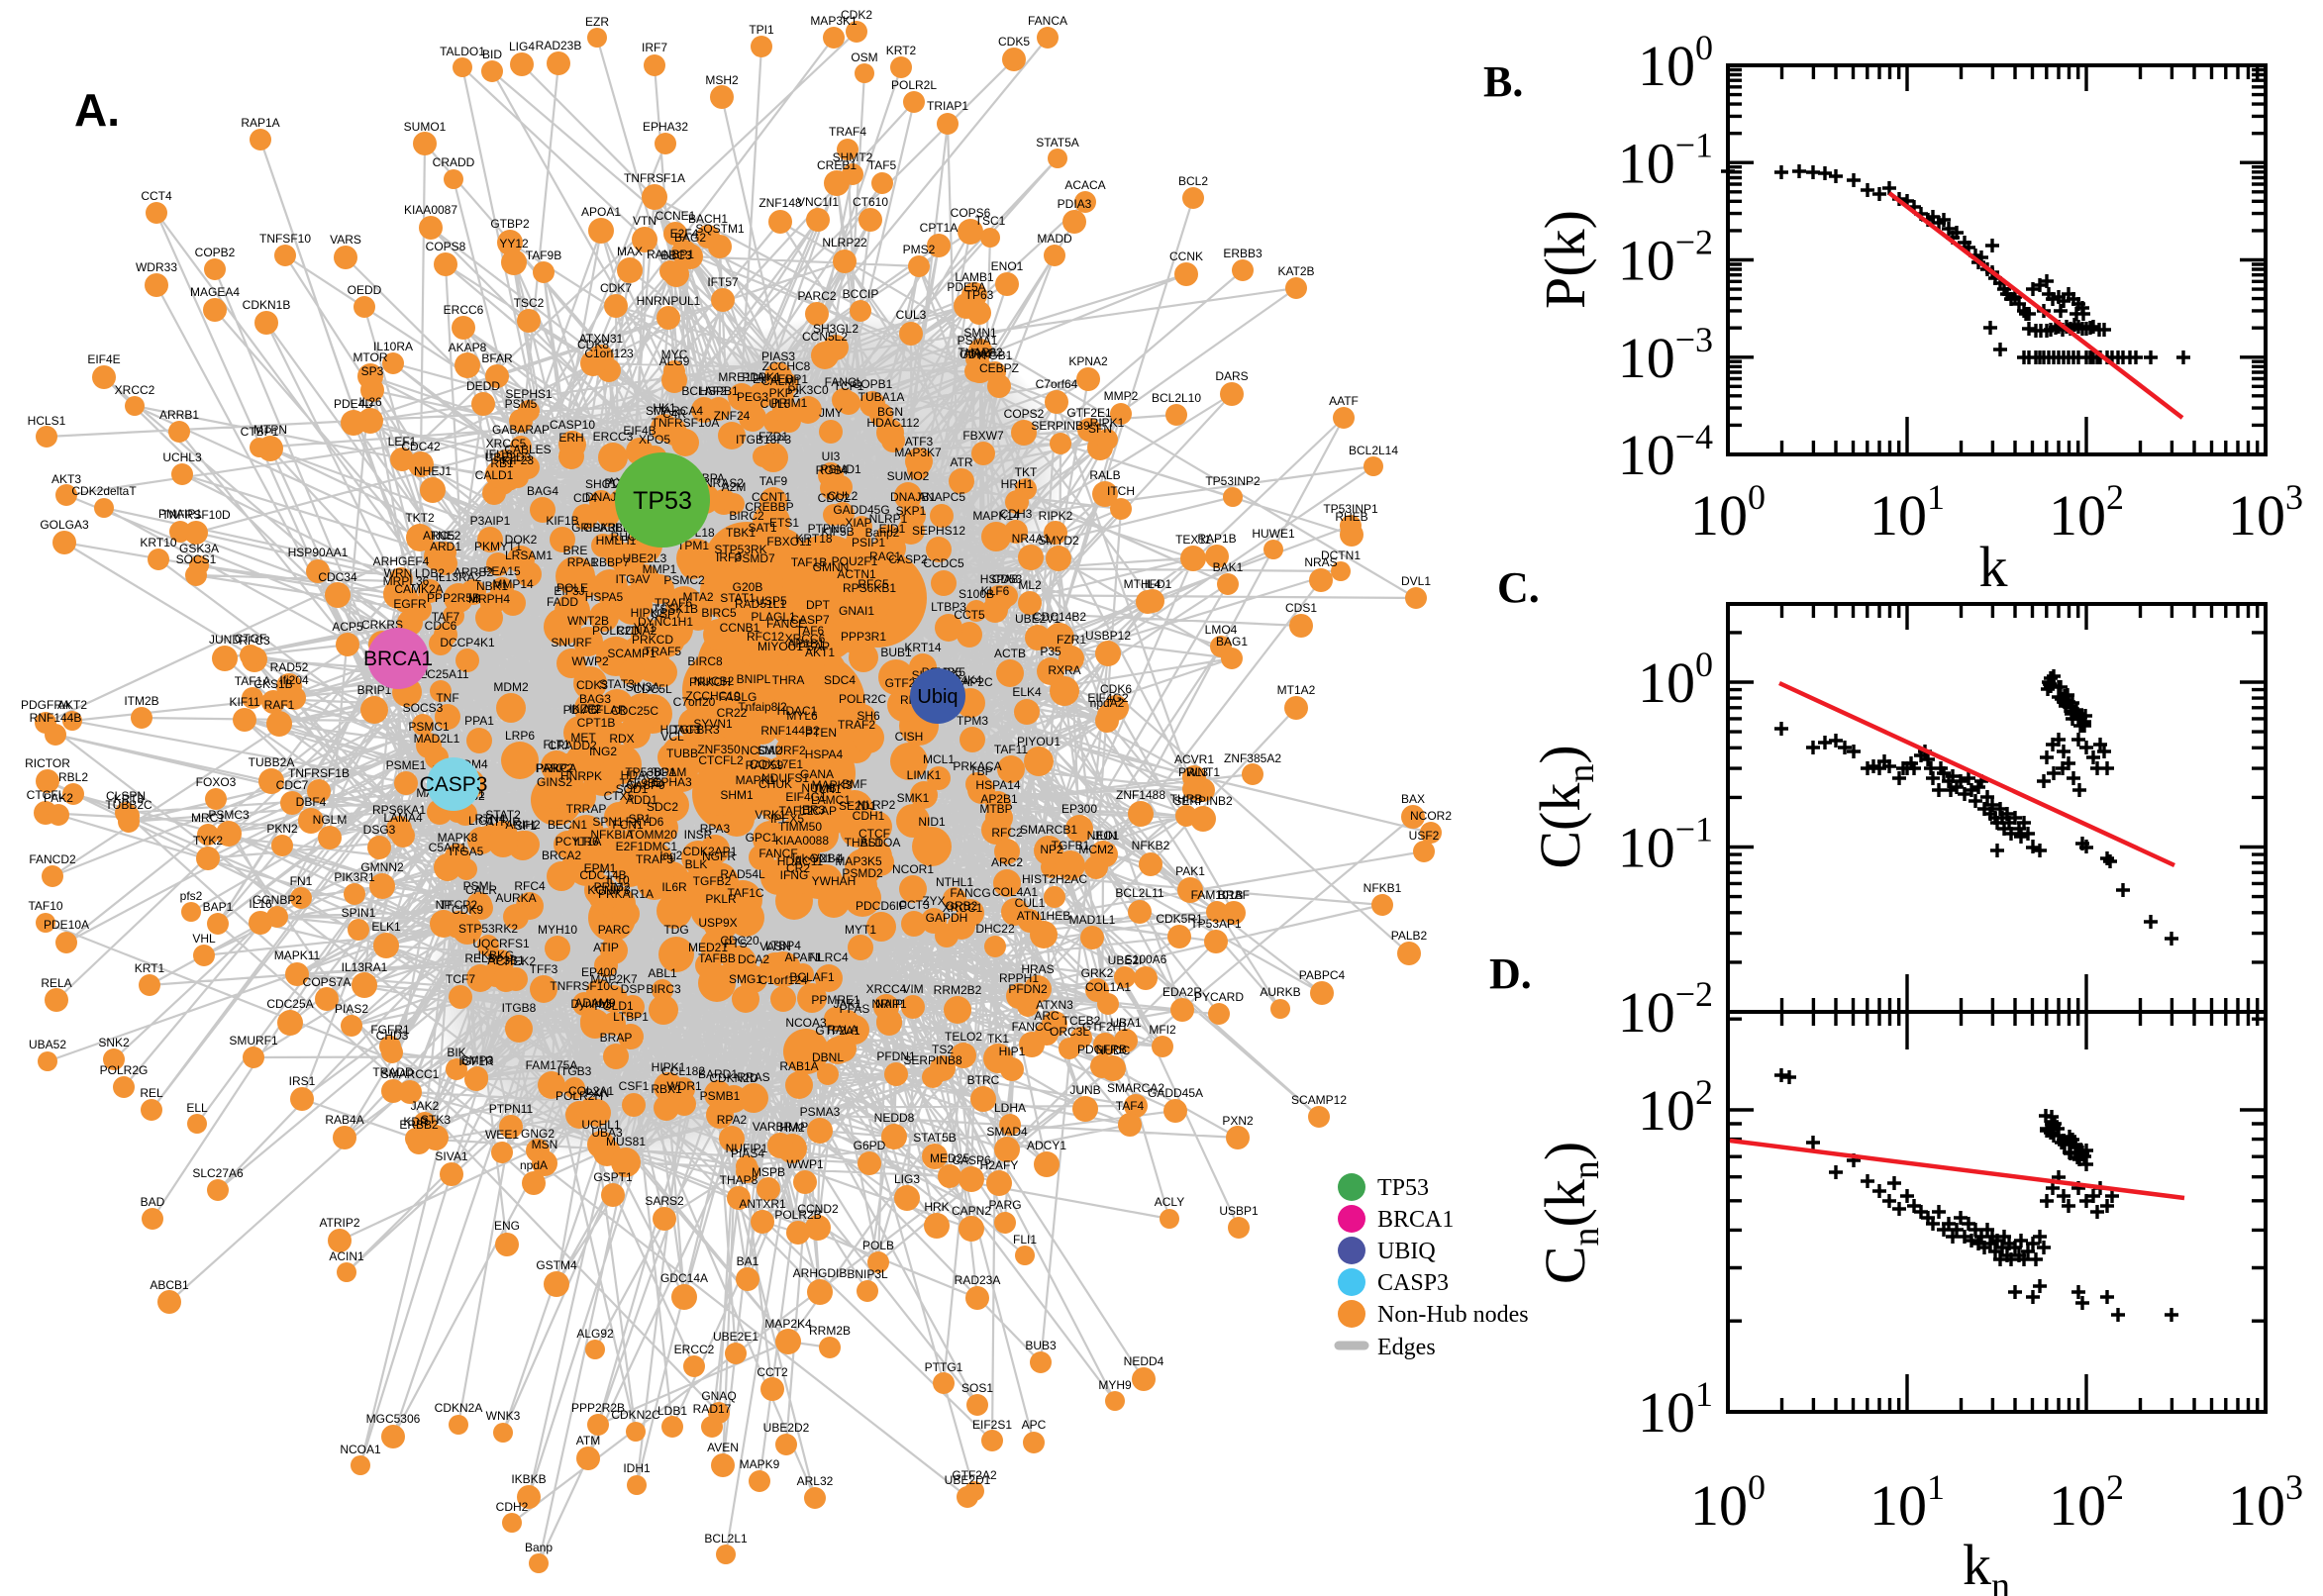  Describe the element at coordinates (1323, 975) in the screenshot. I see `svg-text: PABPC4` at that location.